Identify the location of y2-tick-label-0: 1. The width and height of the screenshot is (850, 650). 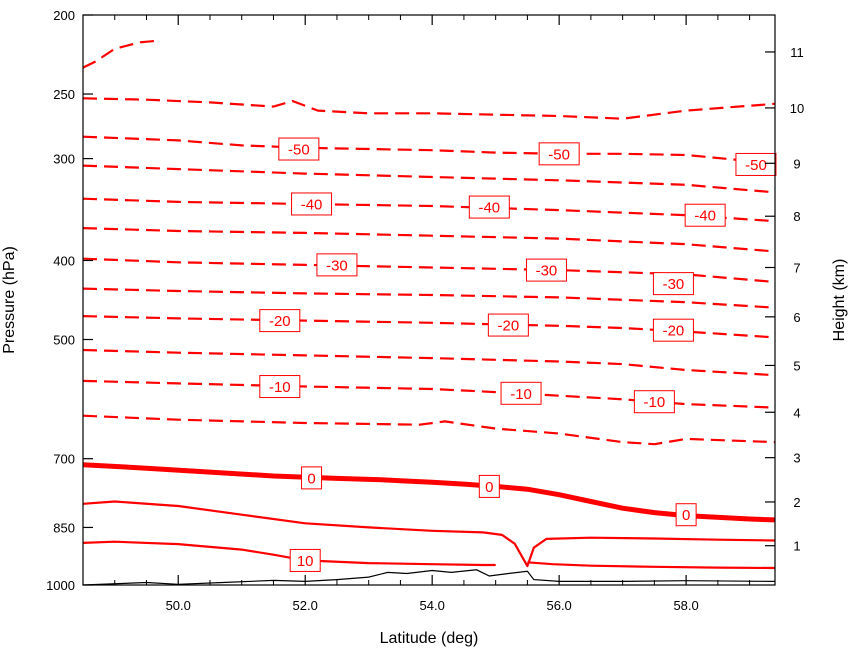
(796, 546).